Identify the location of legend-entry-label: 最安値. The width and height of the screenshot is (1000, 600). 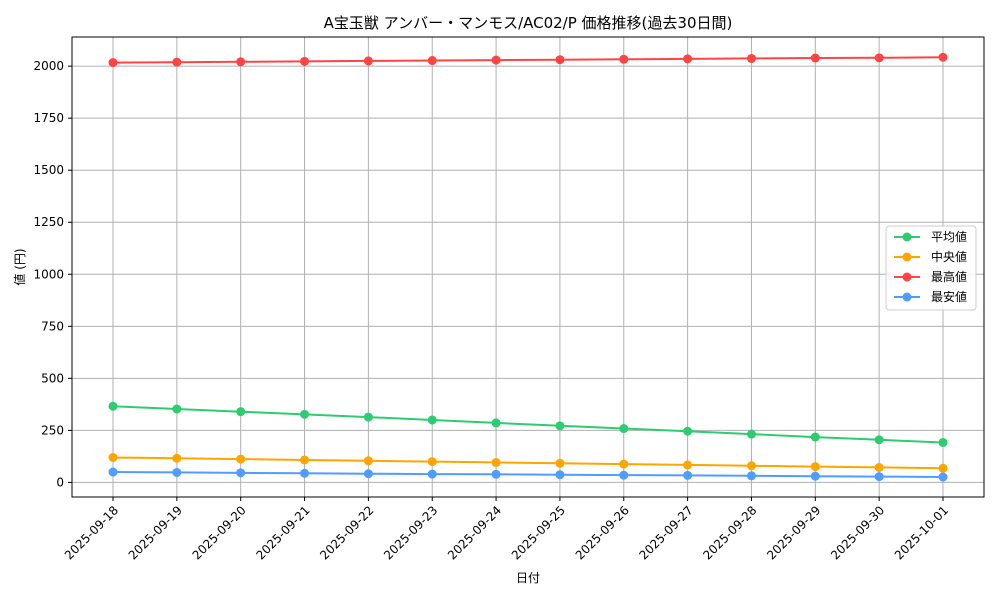
(949, 296).